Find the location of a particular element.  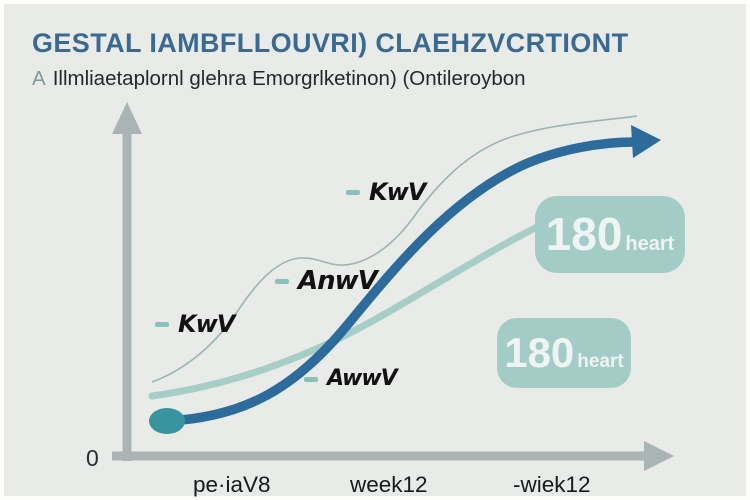

subtitle-prefix: A is located at coordinates (39, 78).